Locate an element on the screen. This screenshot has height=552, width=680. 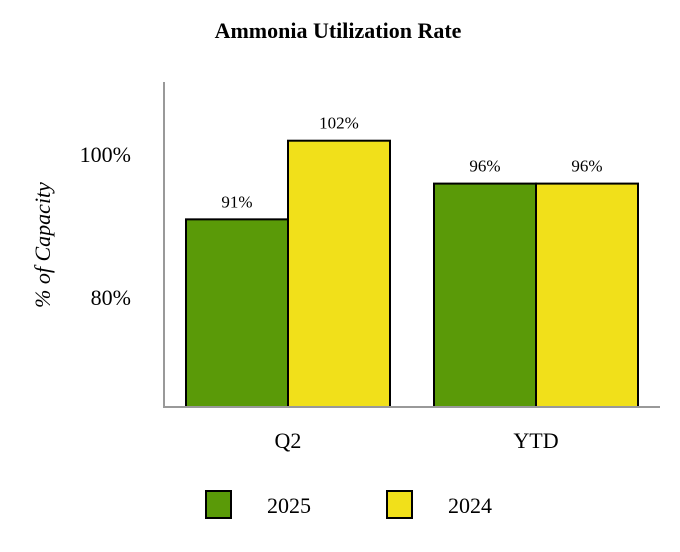
bar-2025-q2 is located at coordinates (237, 313).